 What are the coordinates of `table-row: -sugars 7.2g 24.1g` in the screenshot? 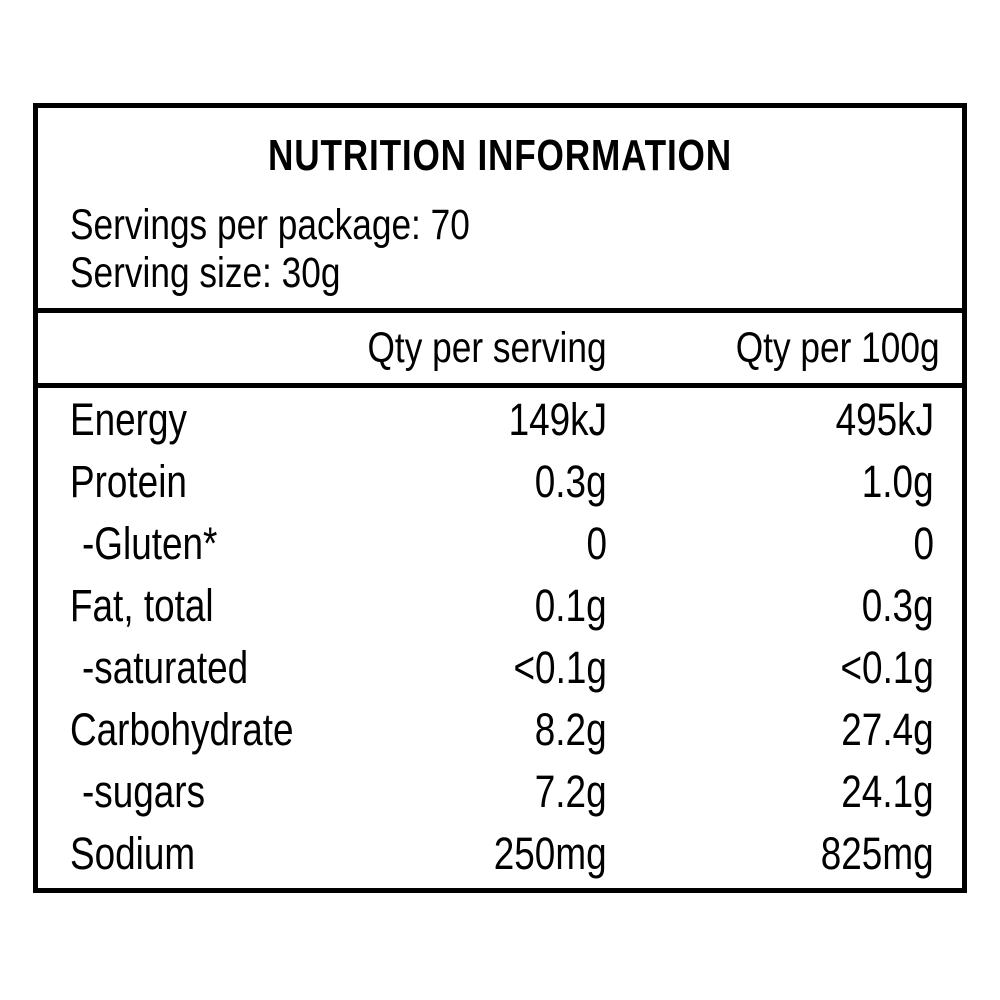 It's located at (500, 791).